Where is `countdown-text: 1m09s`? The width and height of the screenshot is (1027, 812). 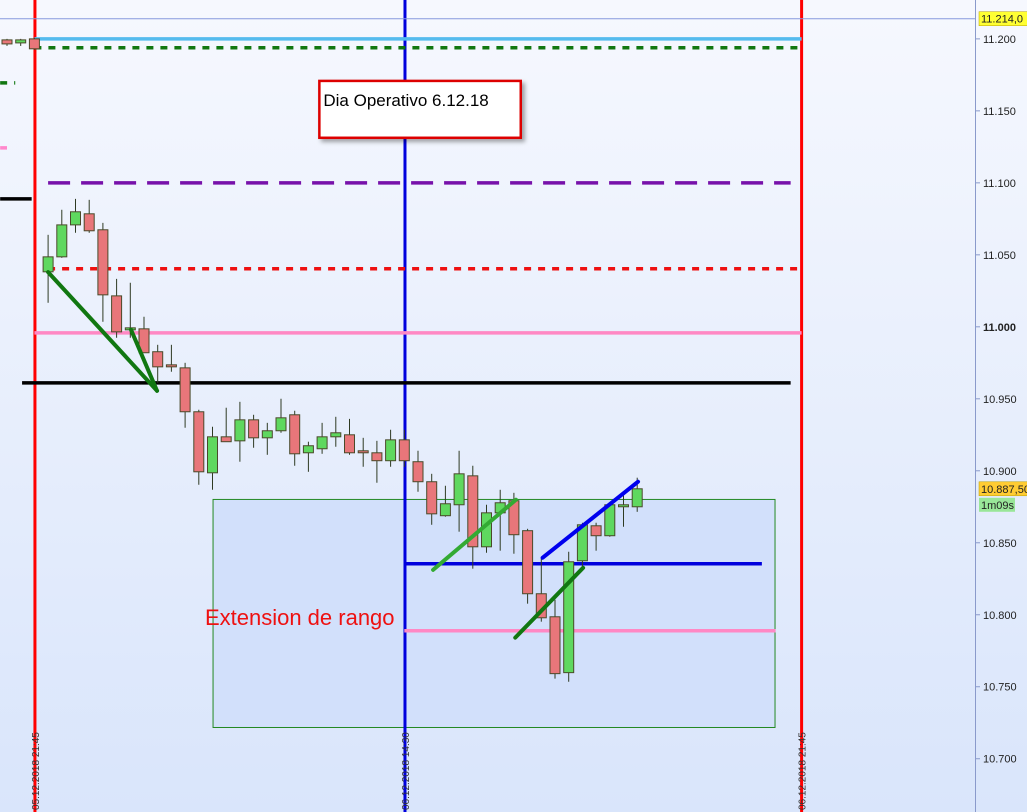
countdown-text: 1m09s is located at coordinates (998, 506).